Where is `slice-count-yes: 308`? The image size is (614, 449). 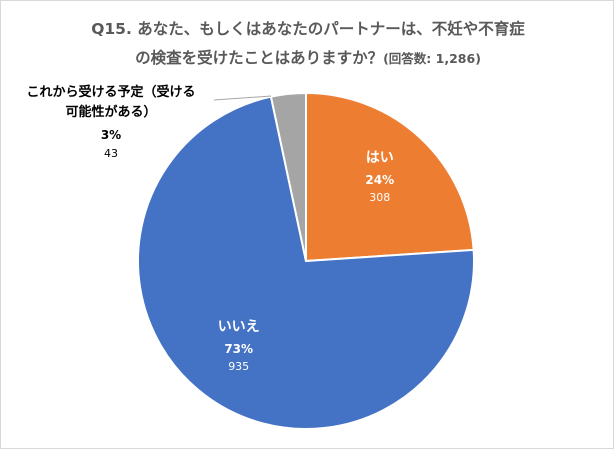
slice-count-yes: 308 is located at coordinates (379, 197).